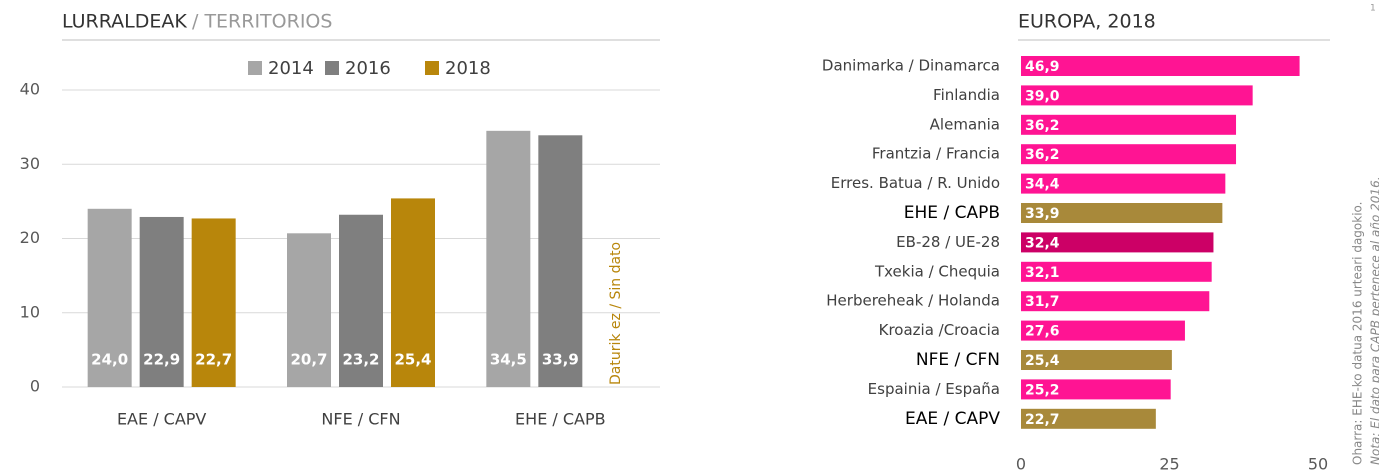  I want to click on value-label: 32,4, so click(1042, 243).